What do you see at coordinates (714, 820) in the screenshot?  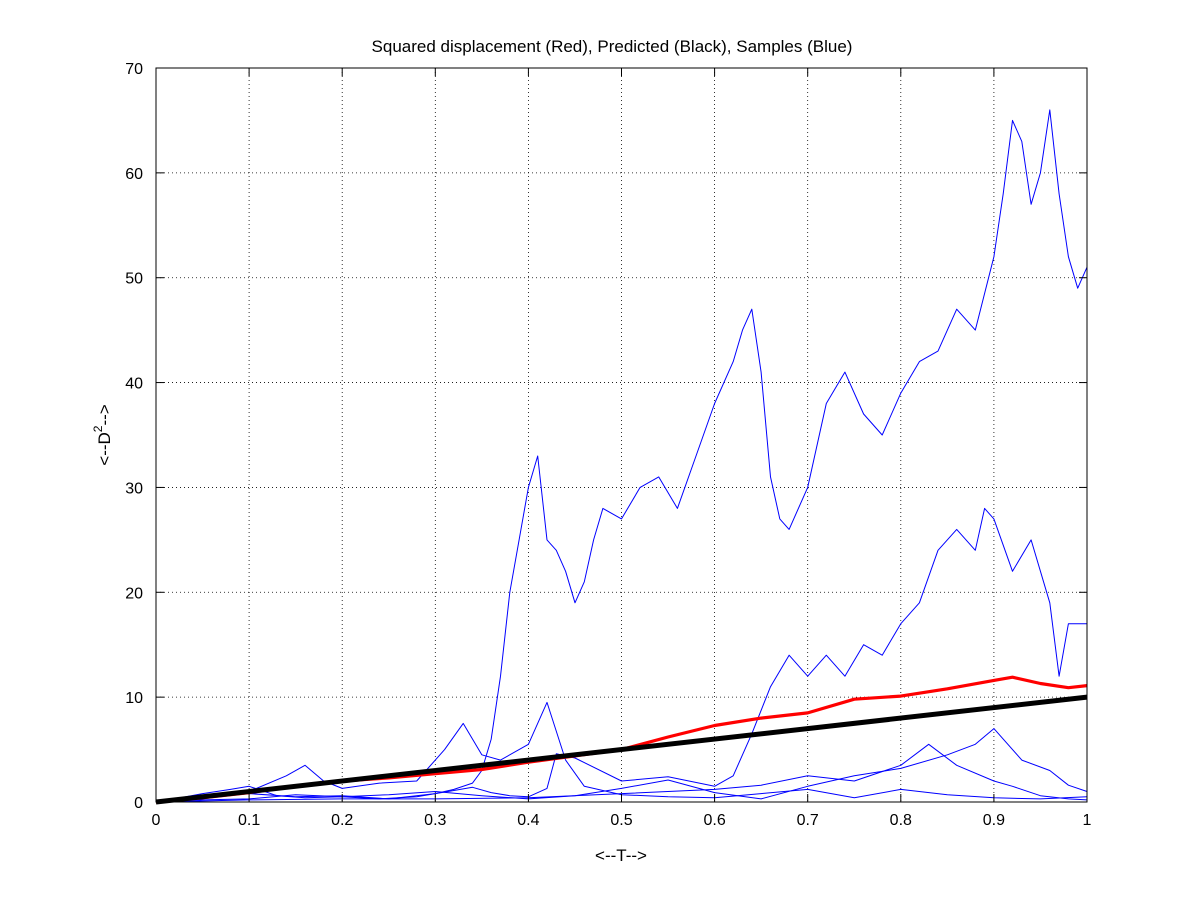 I see `x-tick-label: 0.6` at bounding box center [714, 820].